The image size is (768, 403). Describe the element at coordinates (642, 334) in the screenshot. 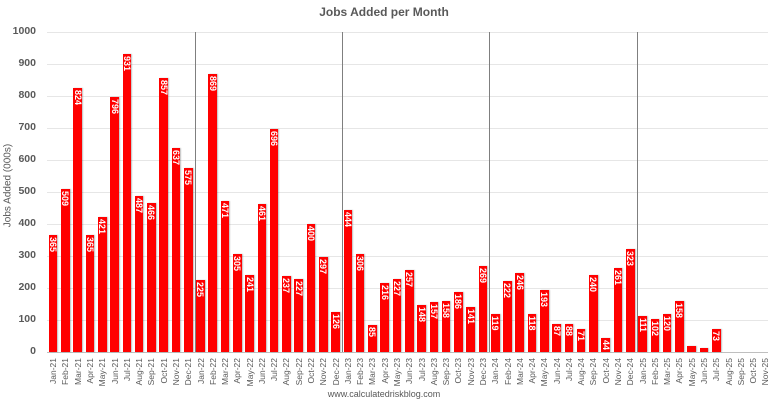

I see `bar: 111` at that location.